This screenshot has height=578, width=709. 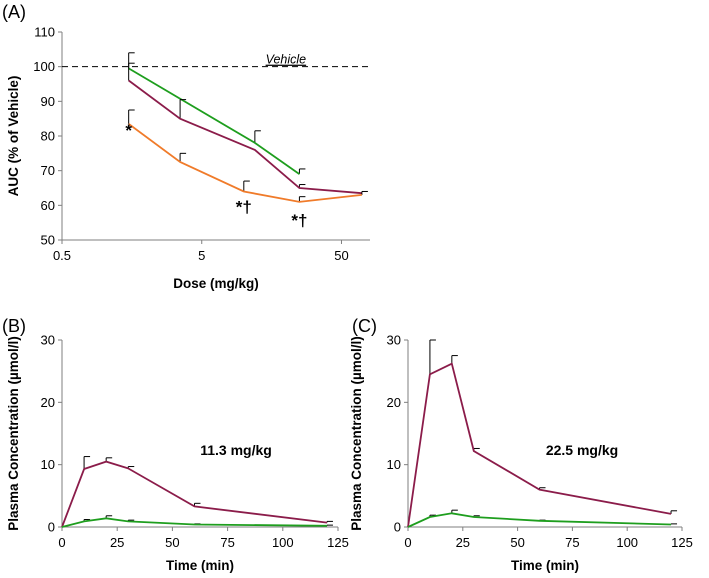 What do you see at coordinates (364, 326) in the screenshot?
I see `panel-label: (C)` at bounding box center [364, 326].